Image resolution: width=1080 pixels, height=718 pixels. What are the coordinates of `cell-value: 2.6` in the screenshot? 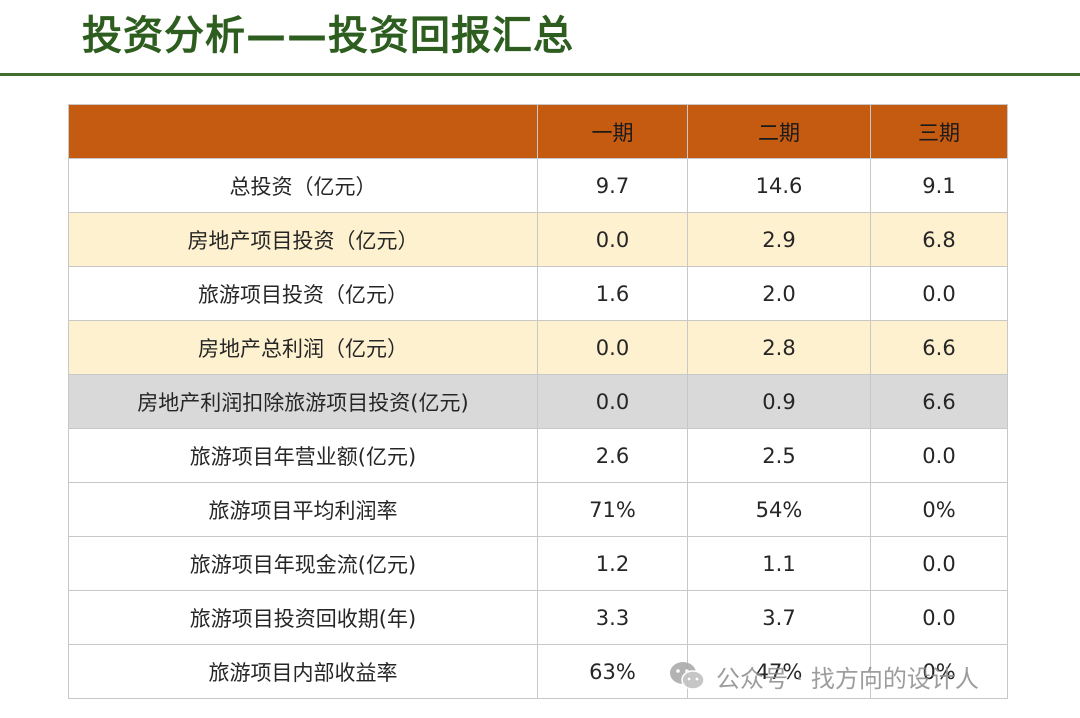 It's located at (612, 455).